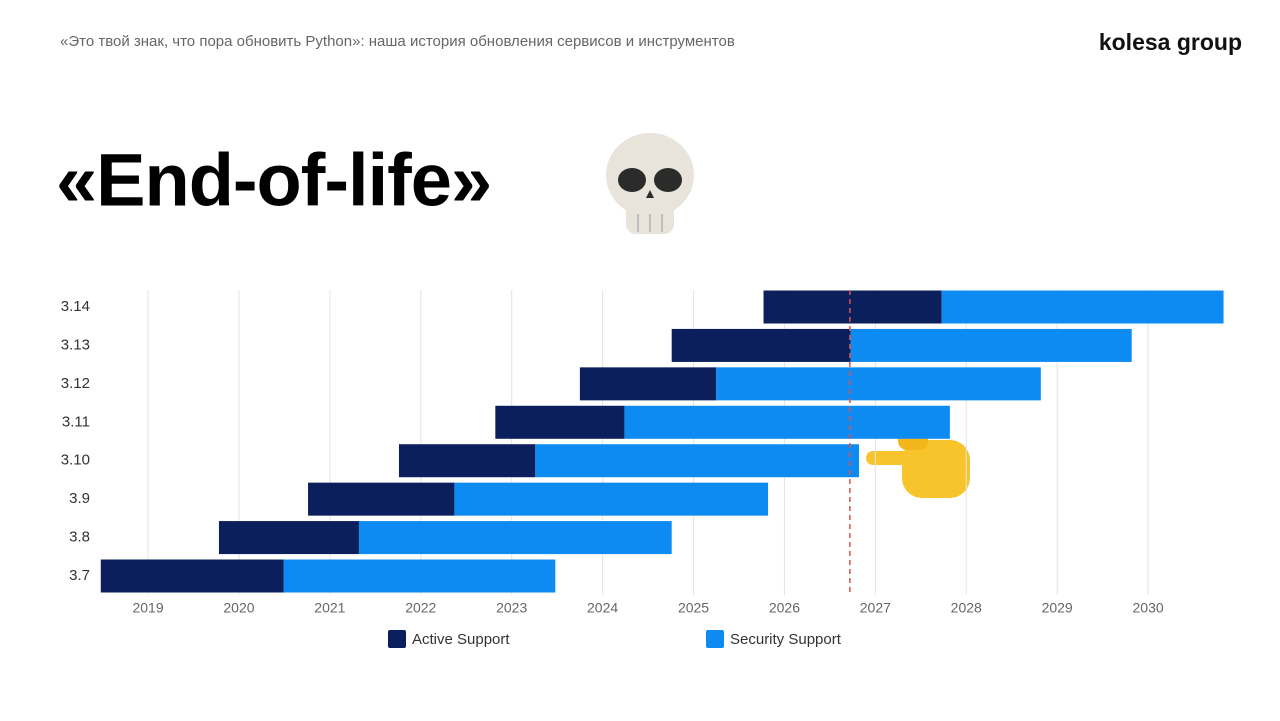  What do you see at coordinates (602, 608) in the screenshot?
I see `x-tick-label: 2024` at bounding box center [602, 608].